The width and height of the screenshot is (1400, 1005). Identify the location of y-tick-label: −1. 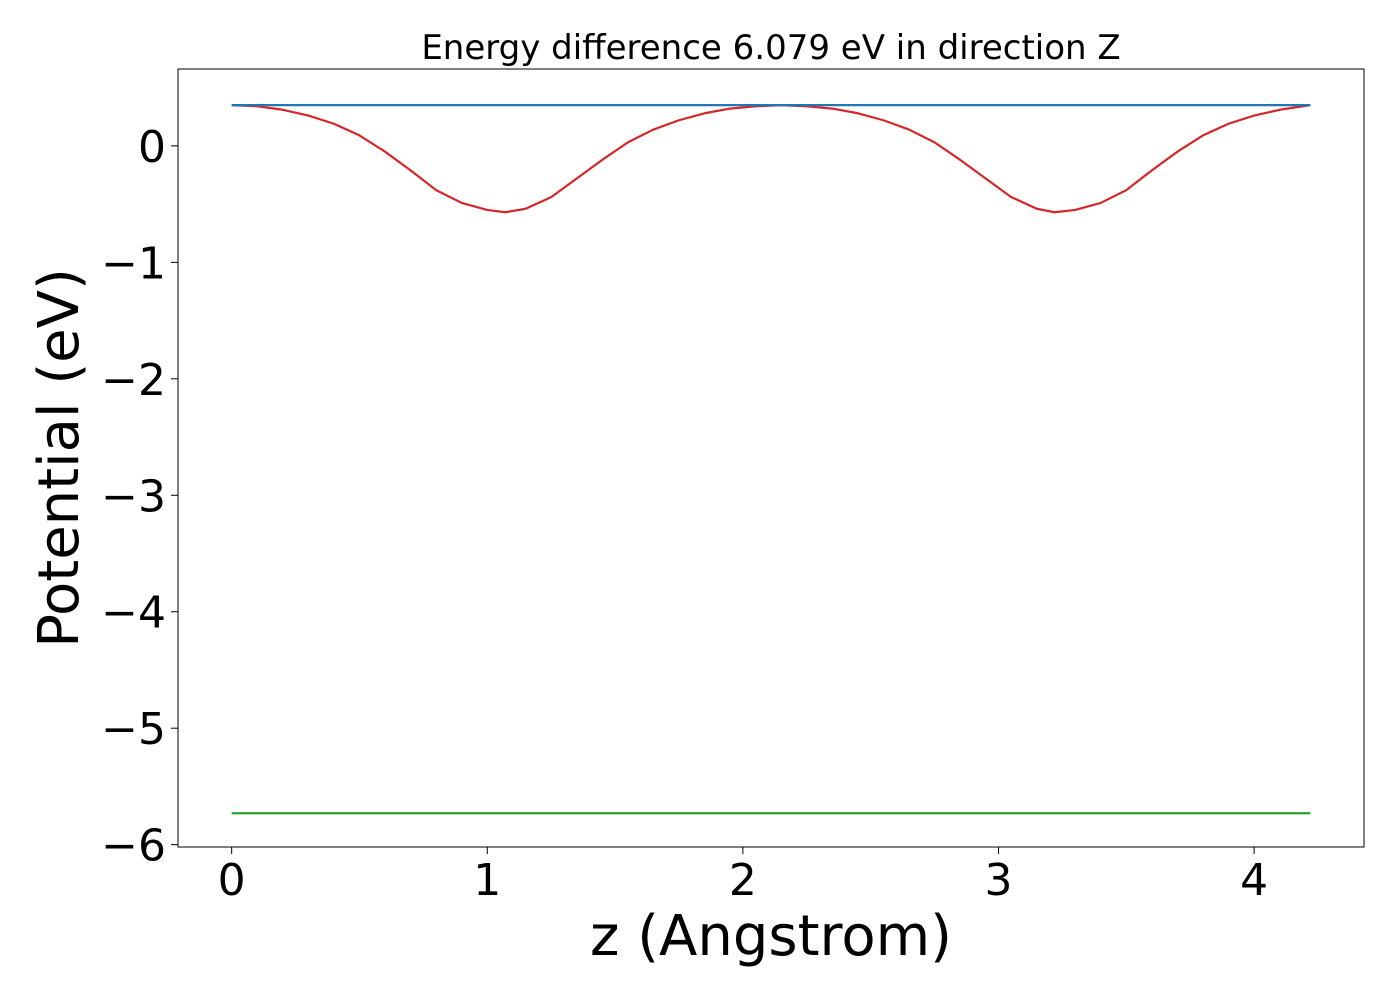
(133, 263).